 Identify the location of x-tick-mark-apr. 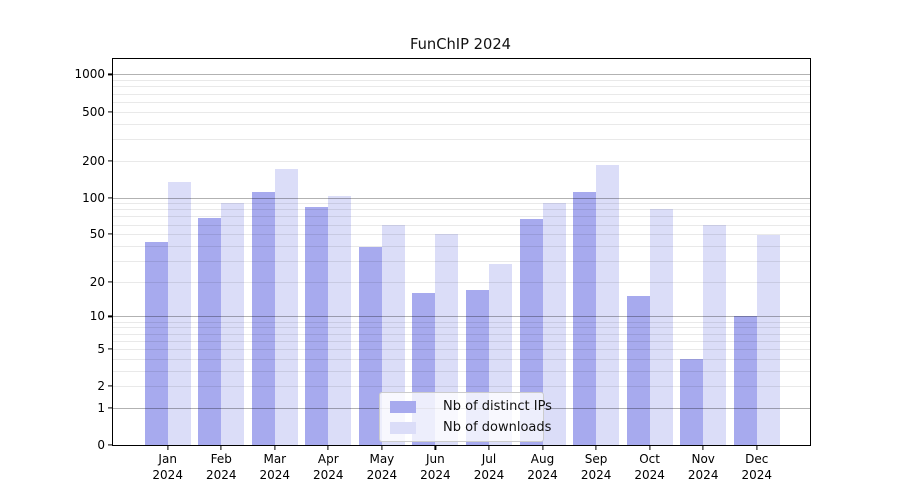
(328, 448).